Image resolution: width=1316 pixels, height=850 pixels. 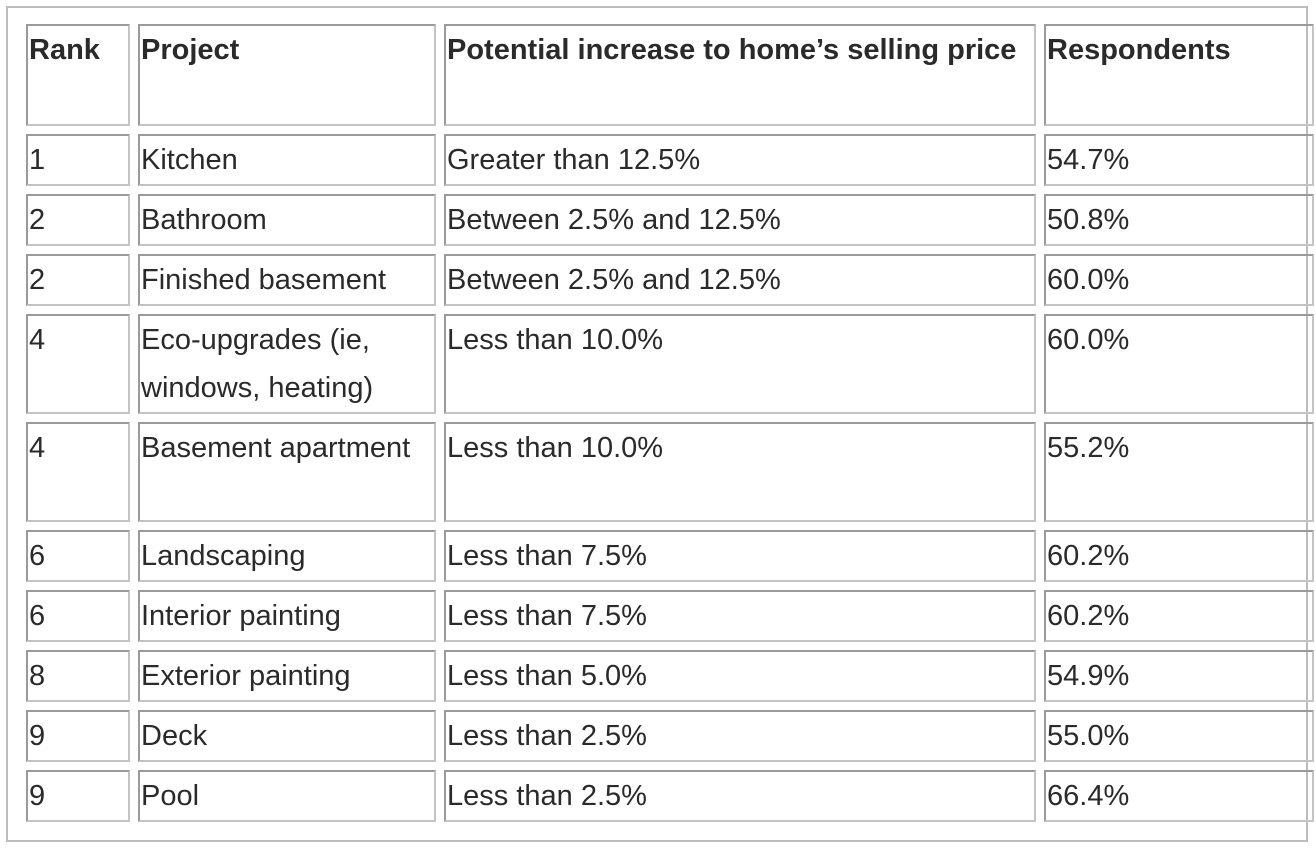 What do you see at coordinates (287, 280) in the screenshot?
I see `cell-project: Finished basement` at bounding box center [287, 280].